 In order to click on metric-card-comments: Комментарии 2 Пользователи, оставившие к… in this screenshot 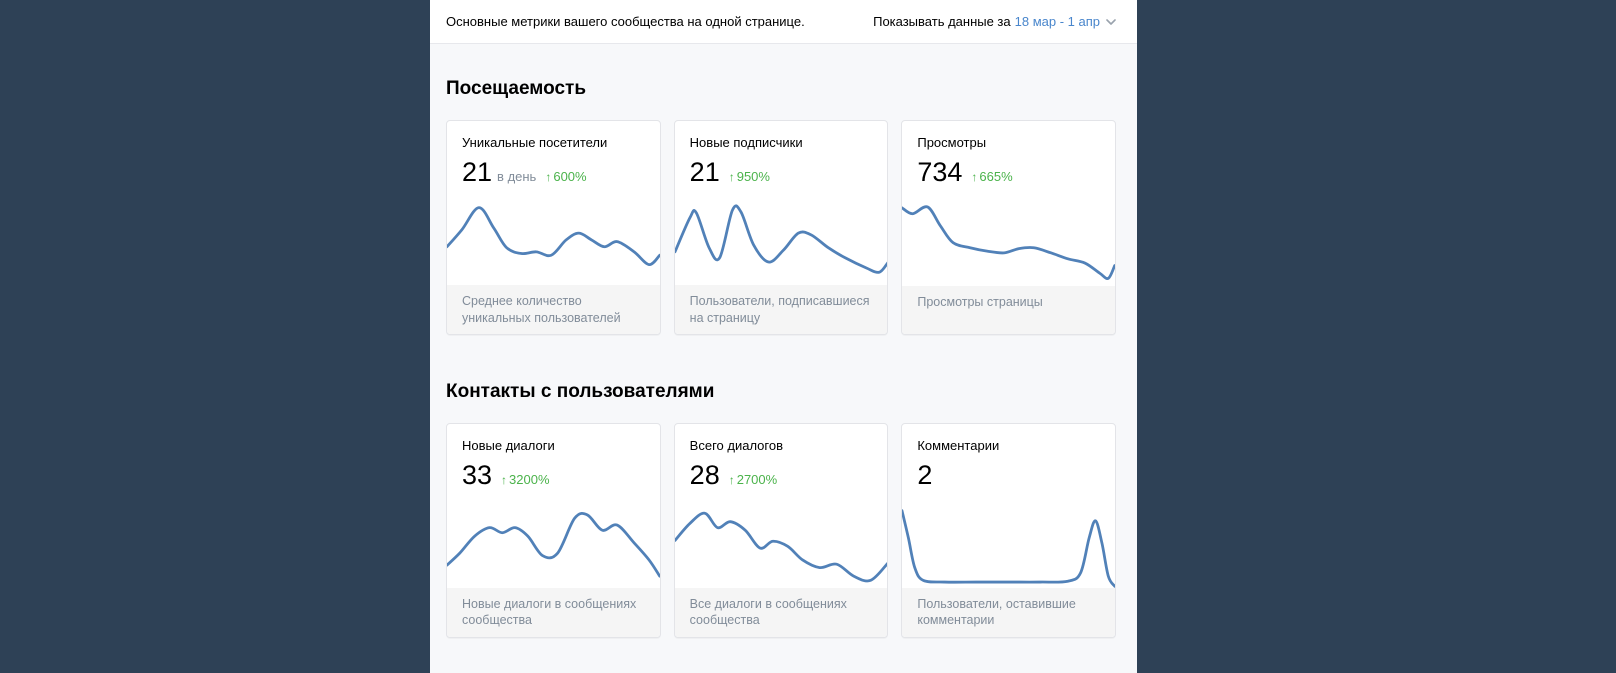, I will do `click(1009, 530)`.